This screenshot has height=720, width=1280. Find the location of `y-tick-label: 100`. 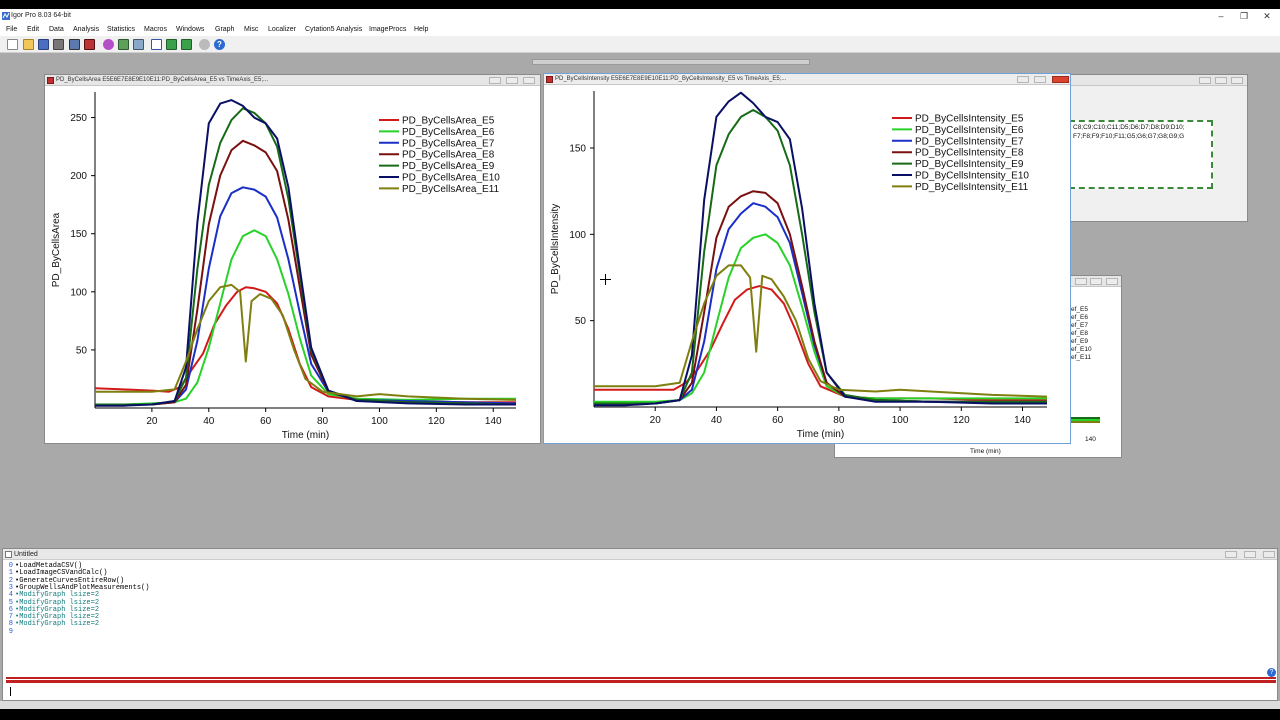

y-tick-label: 100 is located at coordinates (78, 292).